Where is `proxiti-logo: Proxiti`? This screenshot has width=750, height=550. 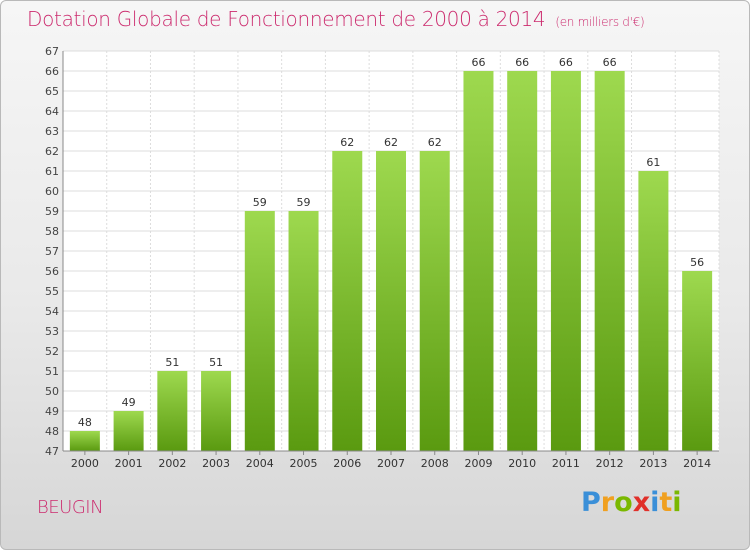 proxiti-logo: Proxiti is located at coordinates (631, 502).